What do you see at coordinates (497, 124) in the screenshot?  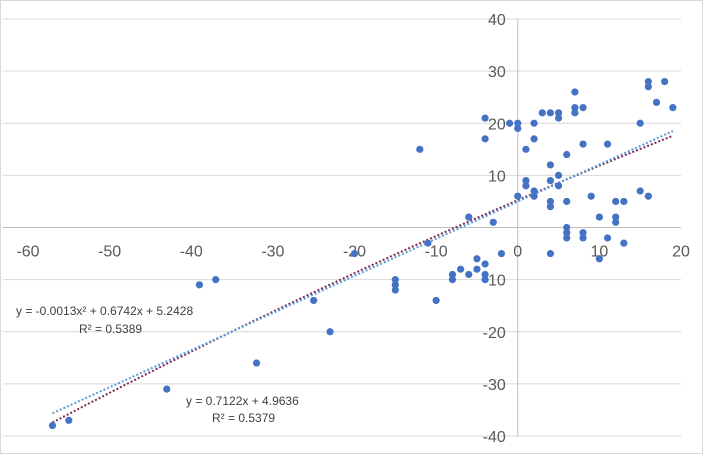 I see `y-tick-label: 20` at bounding box center [497, 124].